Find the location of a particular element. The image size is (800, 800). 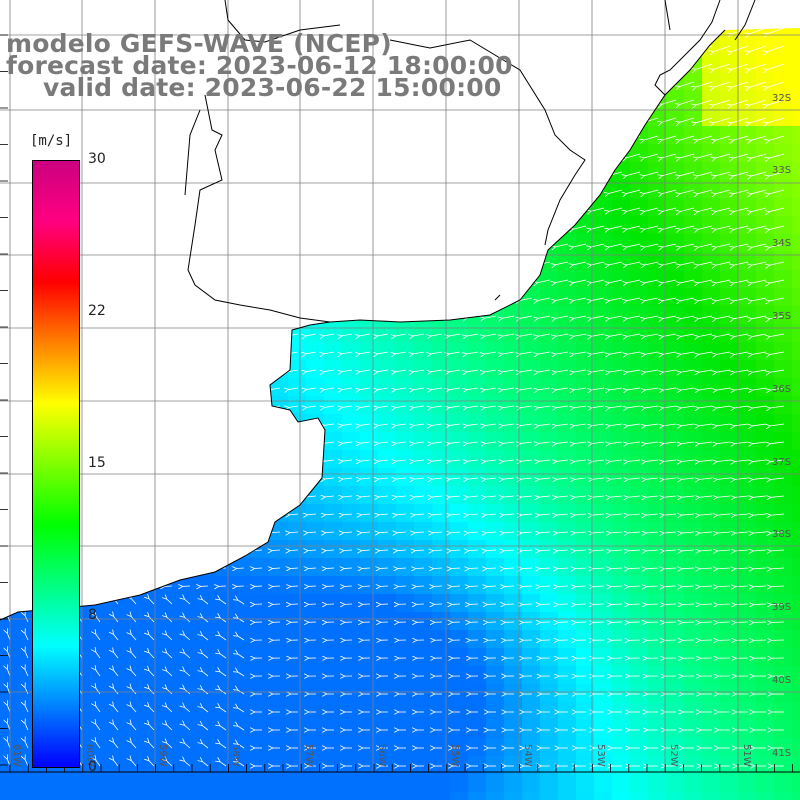

longitude-label: 55W is located at coordinates (454, 755).